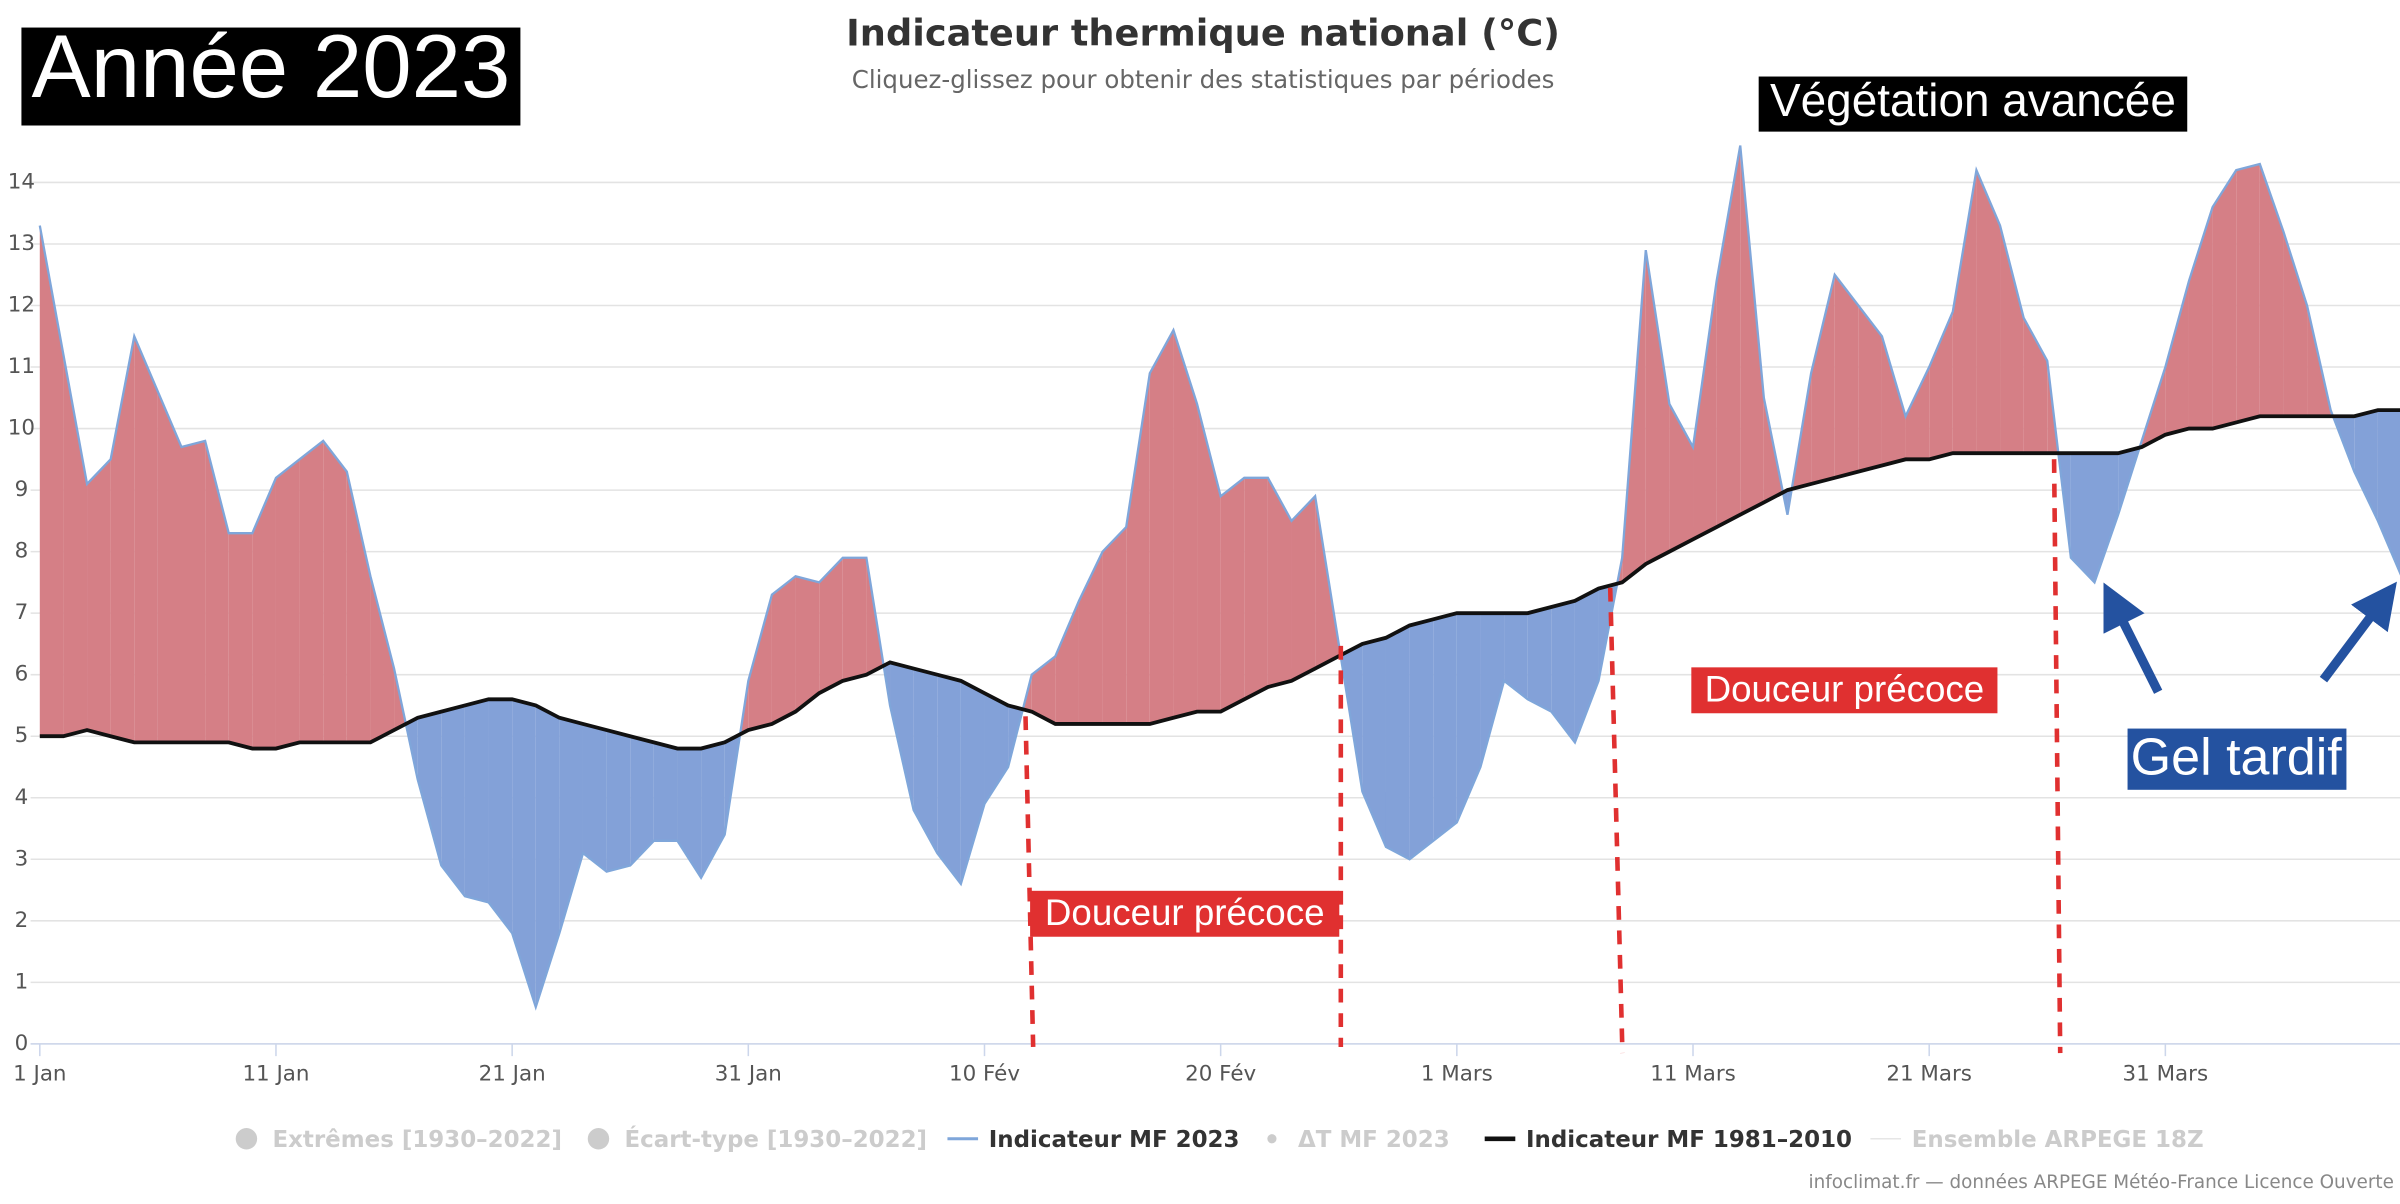  I want to click on y-tick-label: 11, so click(21, 366).